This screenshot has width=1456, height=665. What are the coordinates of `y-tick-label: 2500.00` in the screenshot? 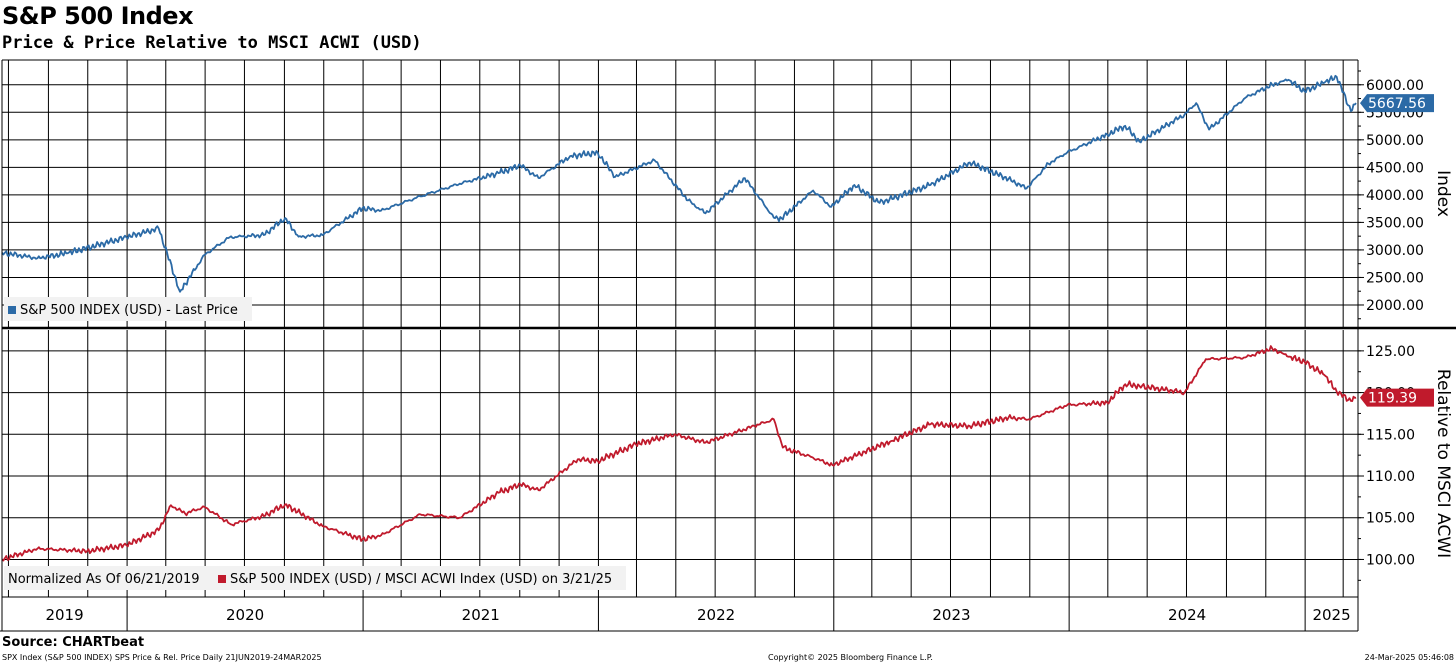 It's located at (1395, 278).